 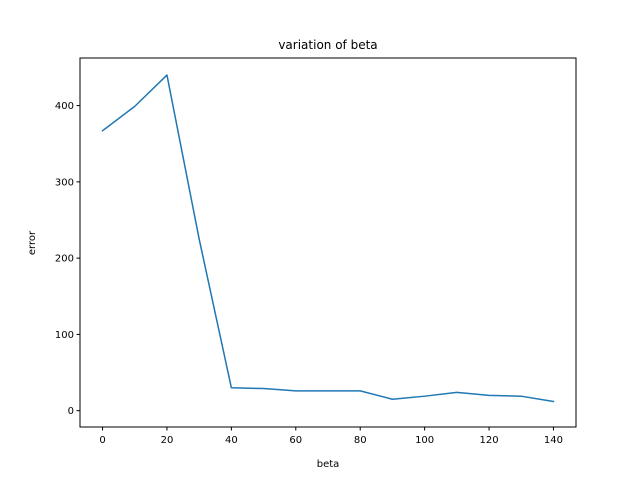 What do you see at coordinates (488, 440) in the screenshot?
I see `x-tick-label: 120` at bounding box center [488, 440].